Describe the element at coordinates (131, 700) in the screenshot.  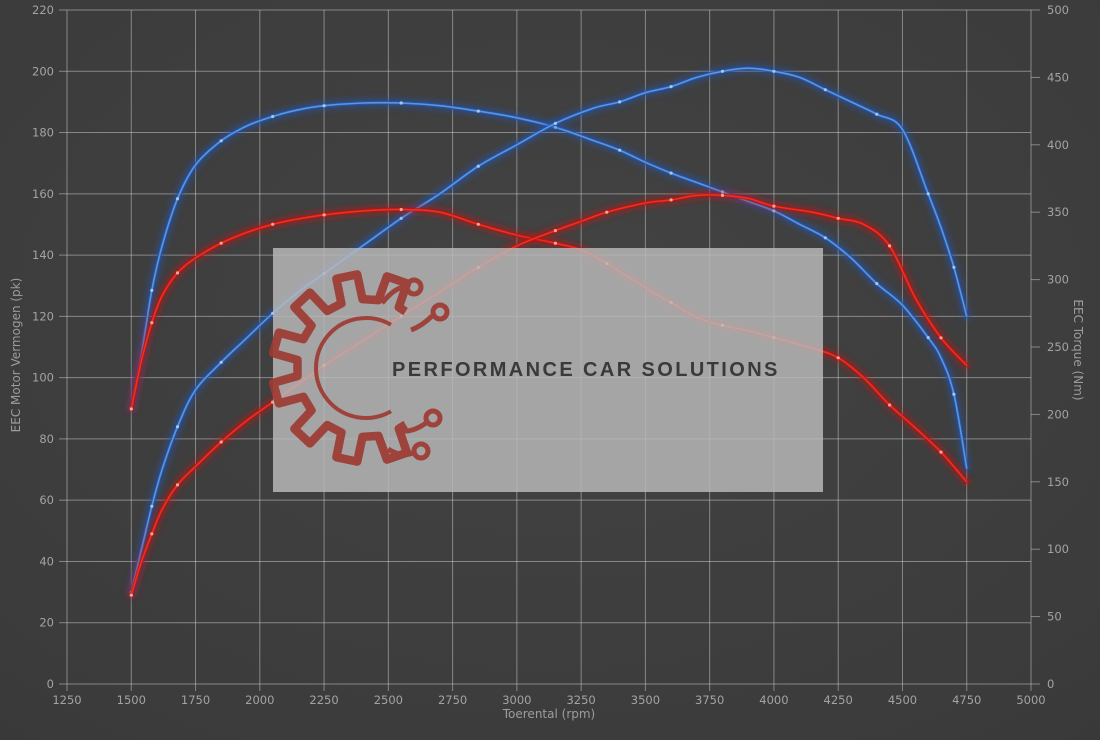
I see `x-tick-label: 1500` at that location.